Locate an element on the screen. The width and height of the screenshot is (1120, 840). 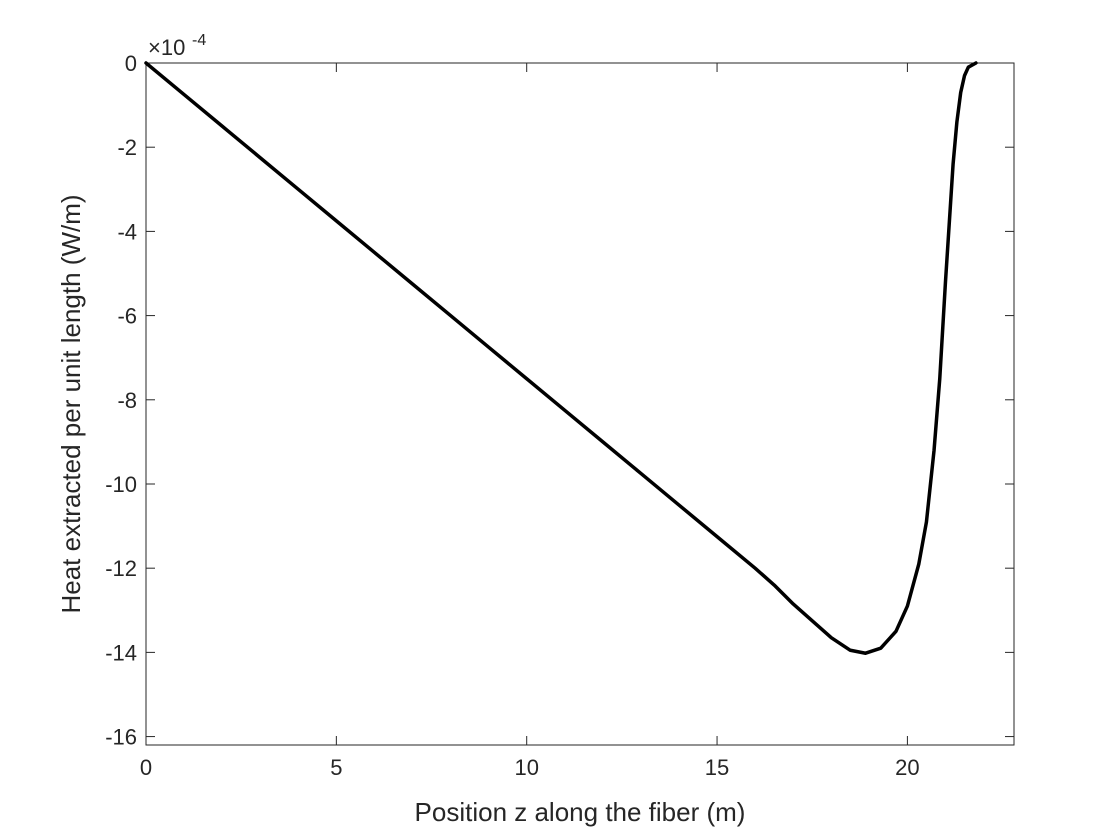
y-tick-label: -2 is located at coordinates (127, 147).